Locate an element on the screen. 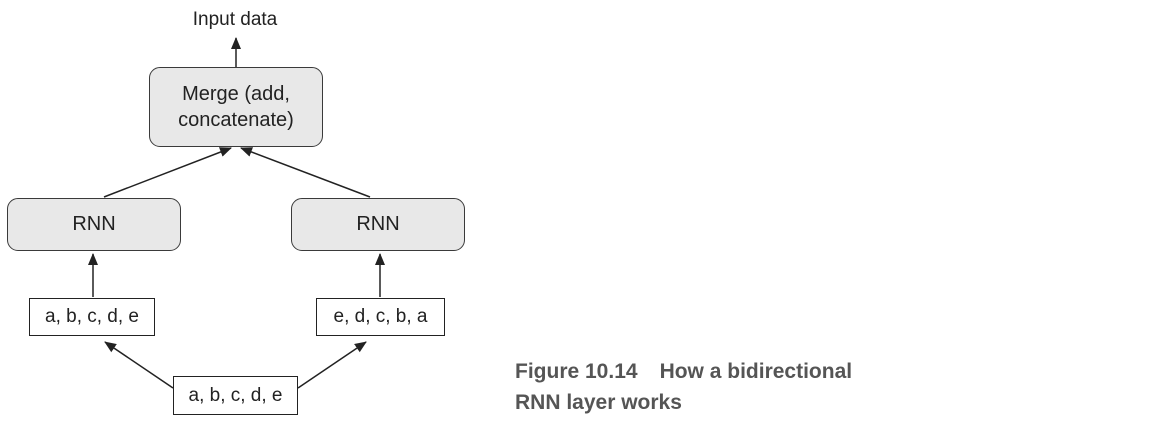  caption-line1: Figure 10.14 How a bidirectional is located at coordinates (725, 371).